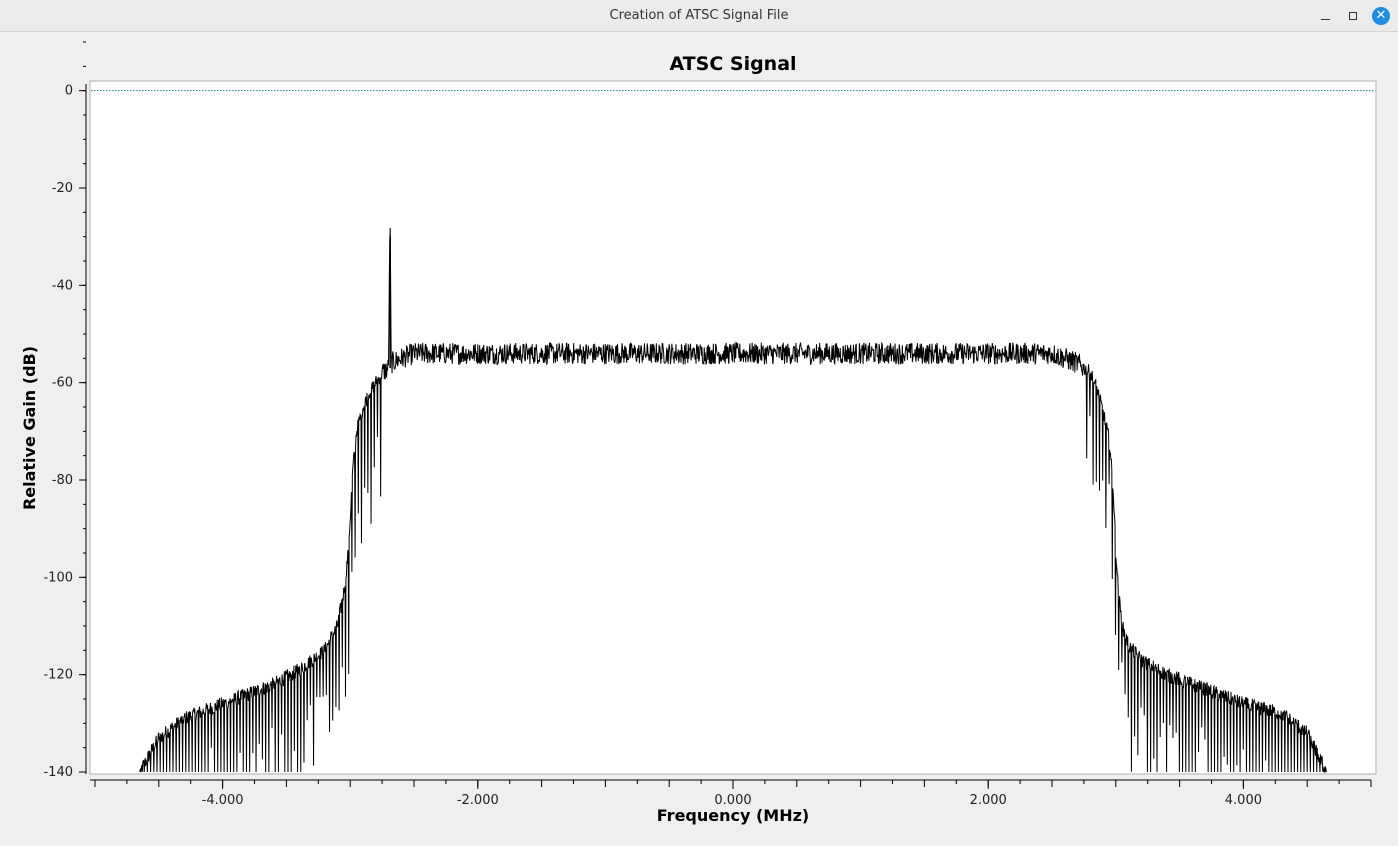  What do you see at coordinates (223, 800) in the screenshot?
I see `x-tick-label: -4.000` at bounding box center [223, 800].